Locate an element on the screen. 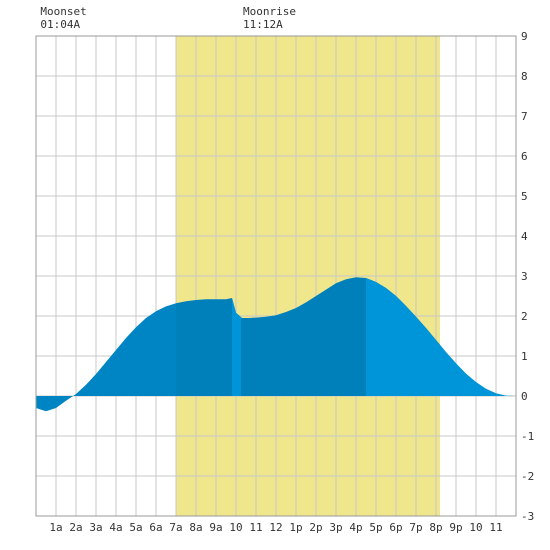 This screenshot has width=550, height=550. tide-area-highlight-strip is located at coordinates (236, 347).